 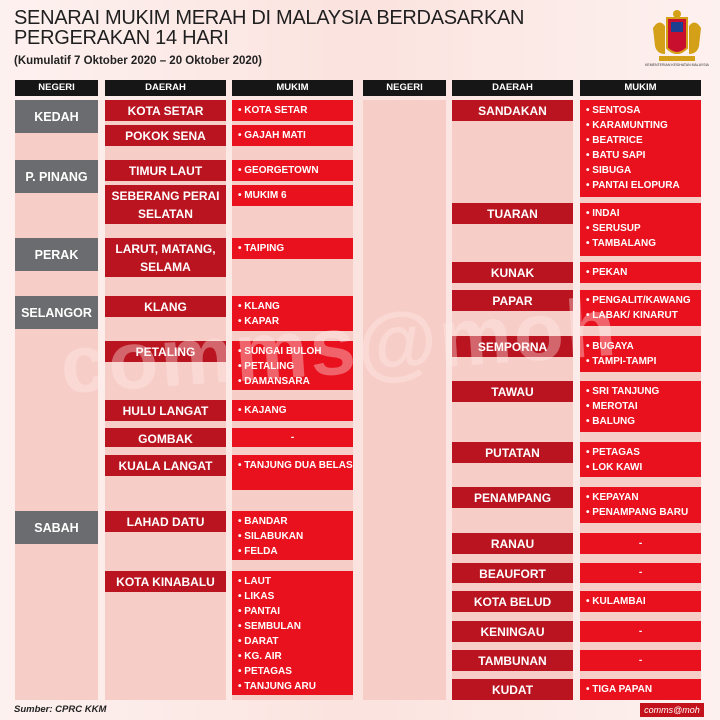 I want to click on daerah-cell: KLANG, so click(x=165, y=306).